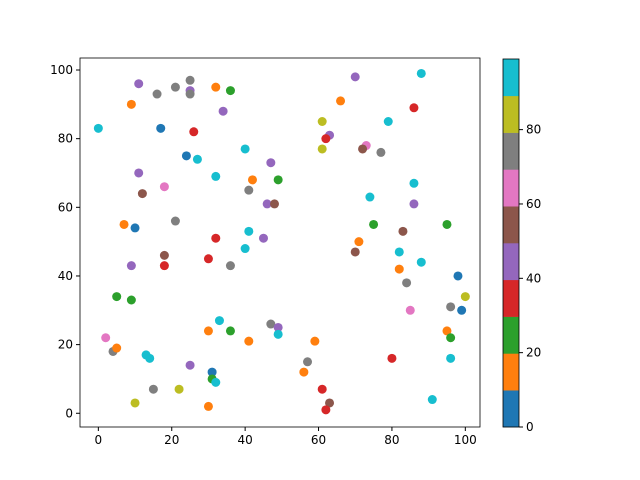 Image resolution: width=640 pixels, height=480 pixels. I want to click on y-tick-label: 20, so click(65, 345).